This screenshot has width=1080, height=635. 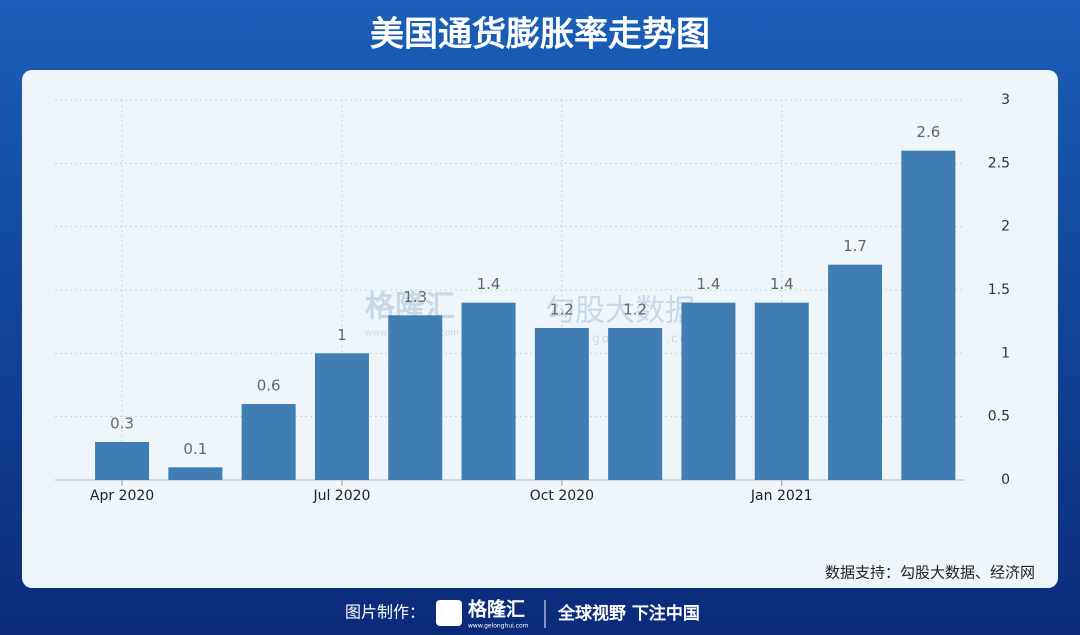 I want to click on x-tick-label: Apr 2020, so click(x=122, y=496).